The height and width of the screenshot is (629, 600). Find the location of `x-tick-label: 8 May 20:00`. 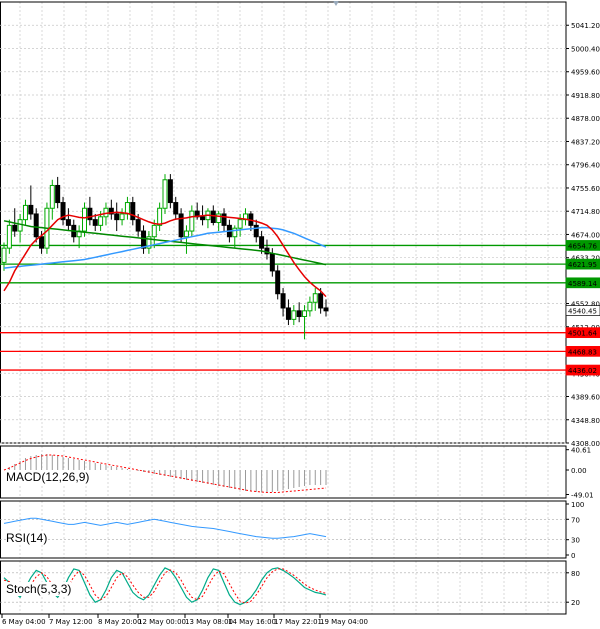

x-tick-label: 8 May 20:00 is located at coordinates (120, 622).